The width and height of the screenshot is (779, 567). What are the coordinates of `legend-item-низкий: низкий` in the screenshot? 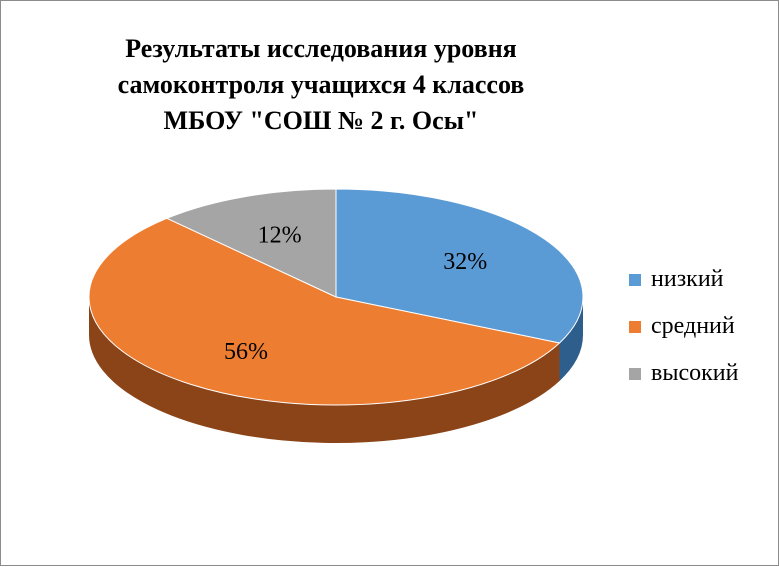 It's located at (683, 279).